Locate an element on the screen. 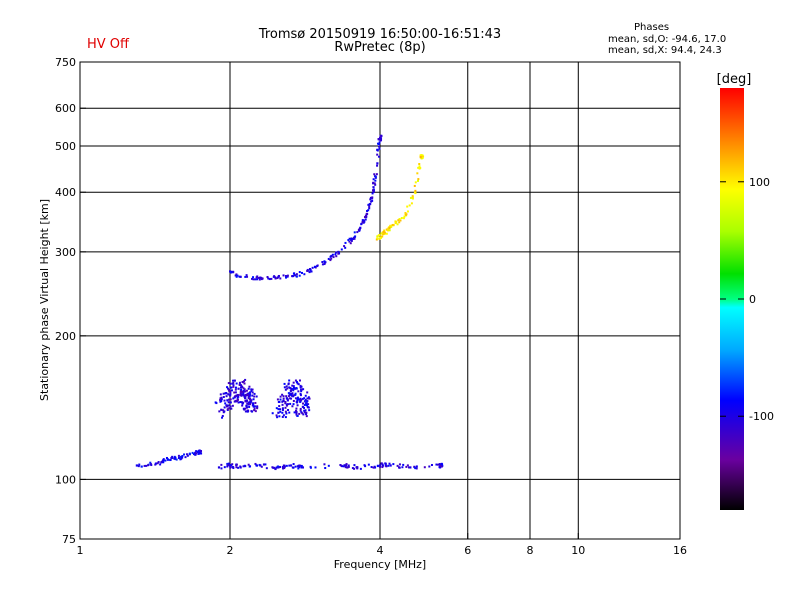 Image resolution: width=800 pixels, height=600 pixels. x-tick-label: 6 is located at coordinates (467, 550).